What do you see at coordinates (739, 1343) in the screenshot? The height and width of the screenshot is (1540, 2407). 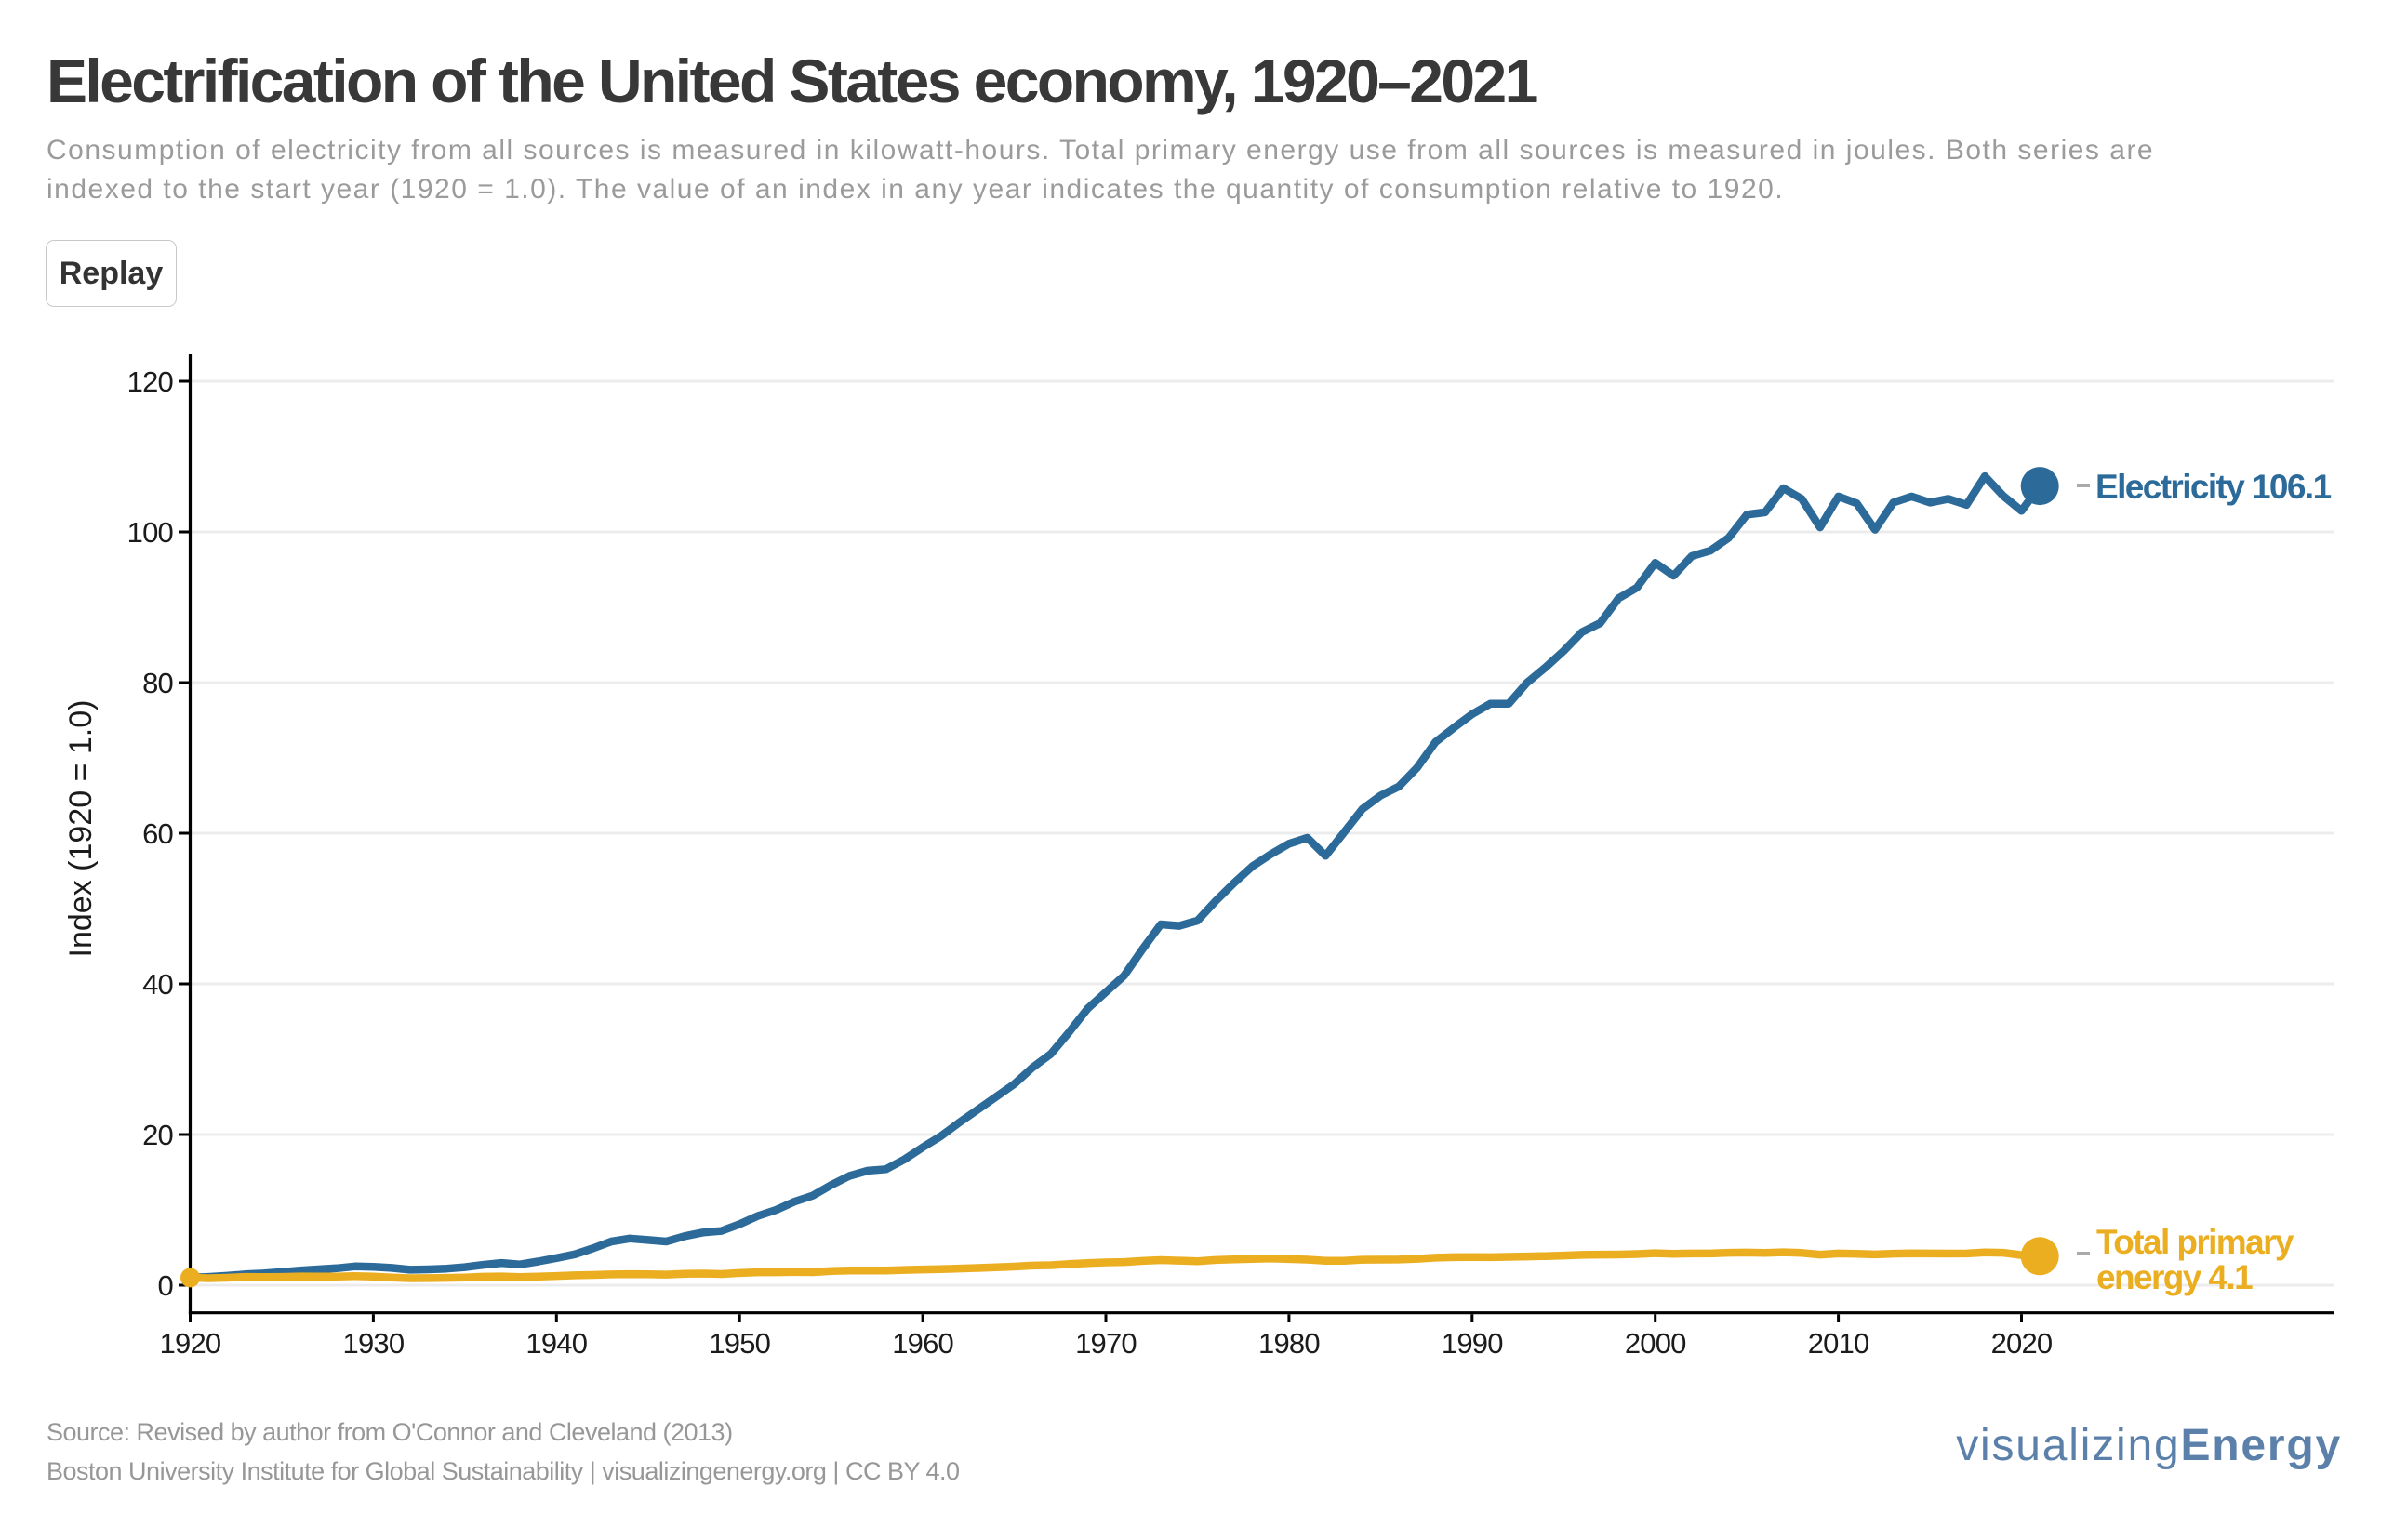 I see `svg-text: 1950` at bounding box center [739, 1343].